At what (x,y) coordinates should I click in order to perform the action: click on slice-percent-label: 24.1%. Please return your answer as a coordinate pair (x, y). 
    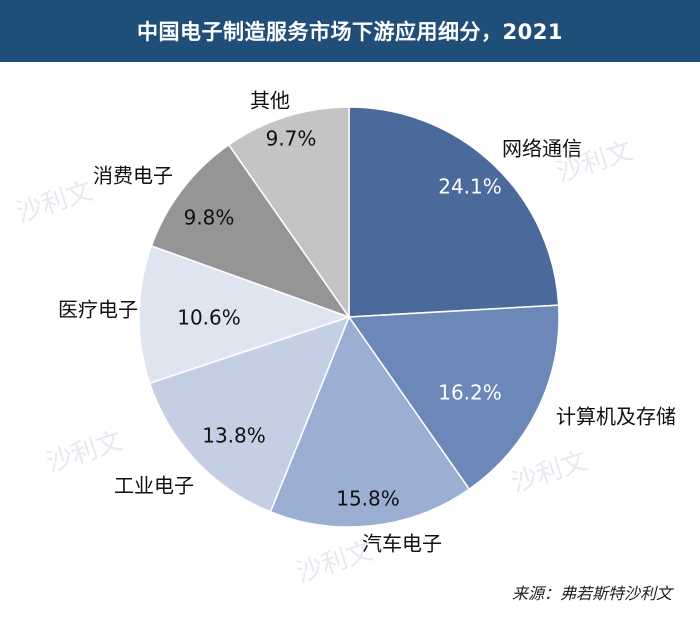
    Looking at the image, I should click on (470, 187).